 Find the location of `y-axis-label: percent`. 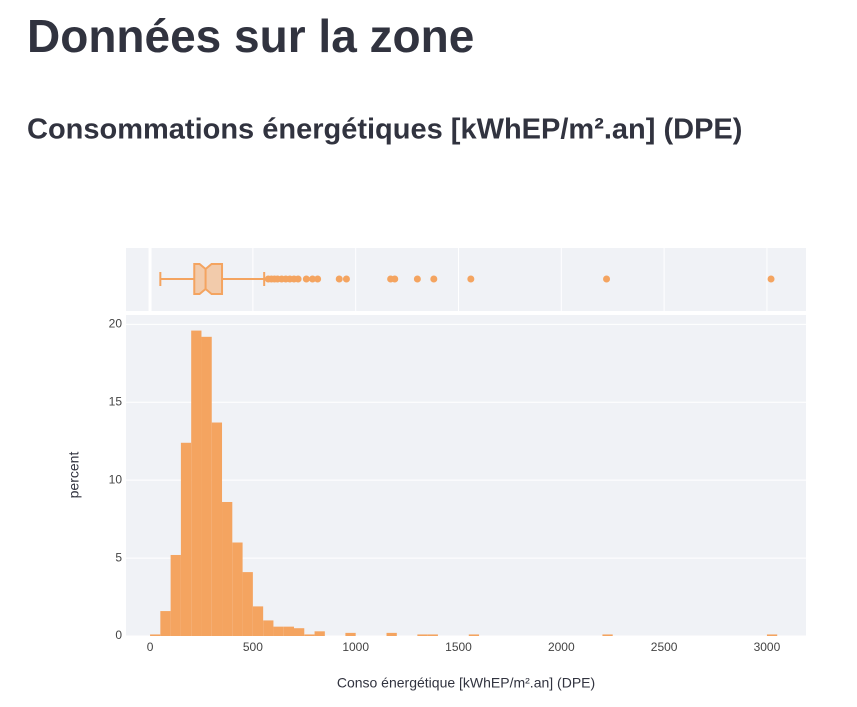

y-axis-label: percent is located at coordinates (74, 475).